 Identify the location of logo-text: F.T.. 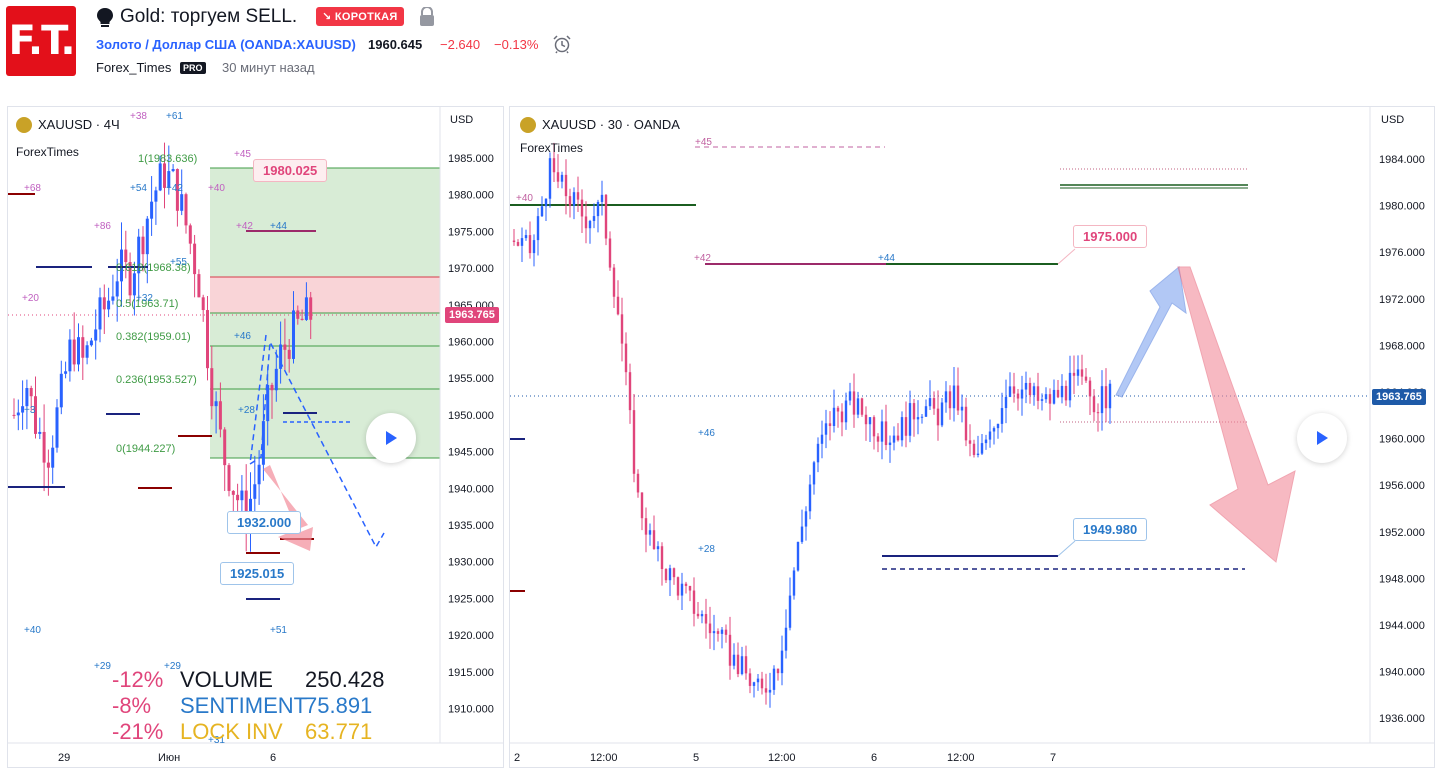
(41, 41).